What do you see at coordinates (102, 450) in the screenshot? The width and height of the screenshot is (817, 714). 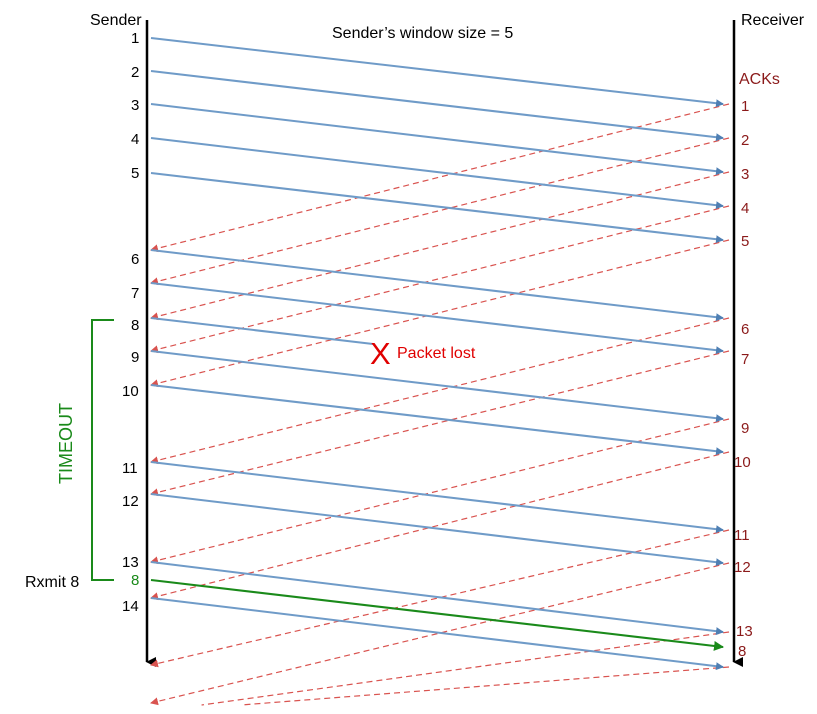 I see `timeout-bracket` at bounding box center [102, 450].